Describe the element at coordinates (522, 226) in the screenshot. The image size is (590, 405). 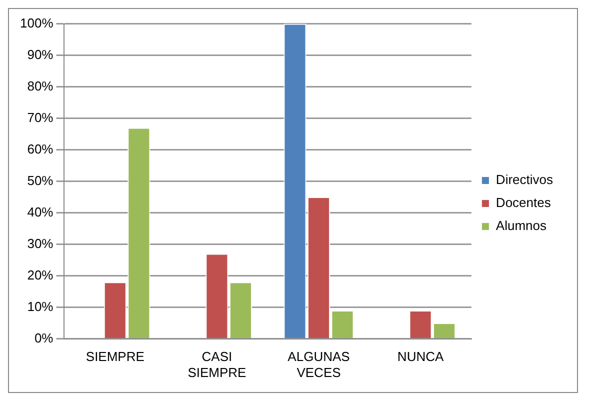
I see `legend-label: Alumnos` at that location.